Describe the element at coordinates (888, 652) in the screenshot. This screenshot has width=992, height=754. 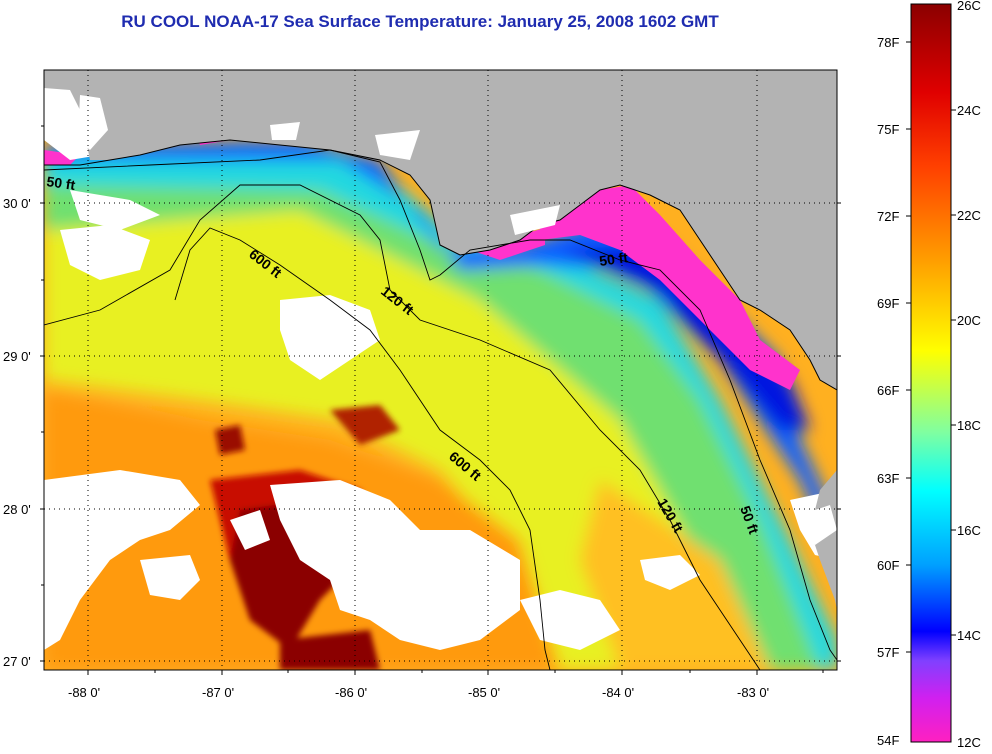
I see `colorbar-fahrenheit-label: 57F` at that location.